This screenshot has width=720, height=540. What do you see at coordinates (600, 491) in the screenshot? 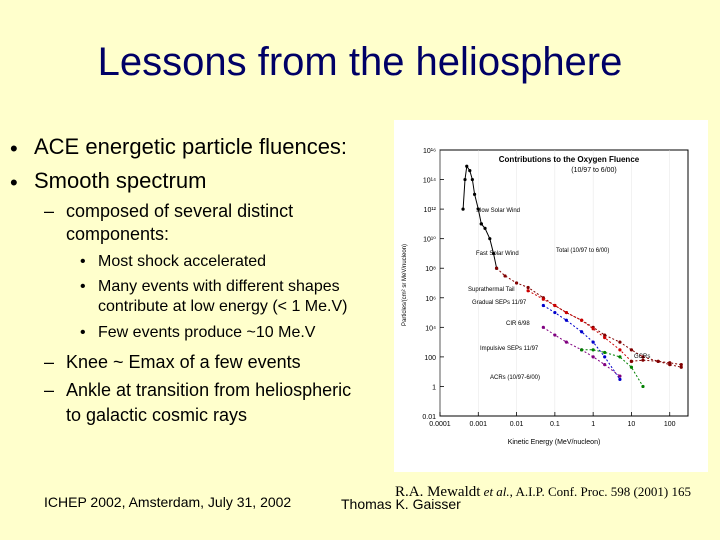
I see `citation-rest: , A.I.P. Conf. Proc. 598 (2001) 165` at bounding box center [600, 491].